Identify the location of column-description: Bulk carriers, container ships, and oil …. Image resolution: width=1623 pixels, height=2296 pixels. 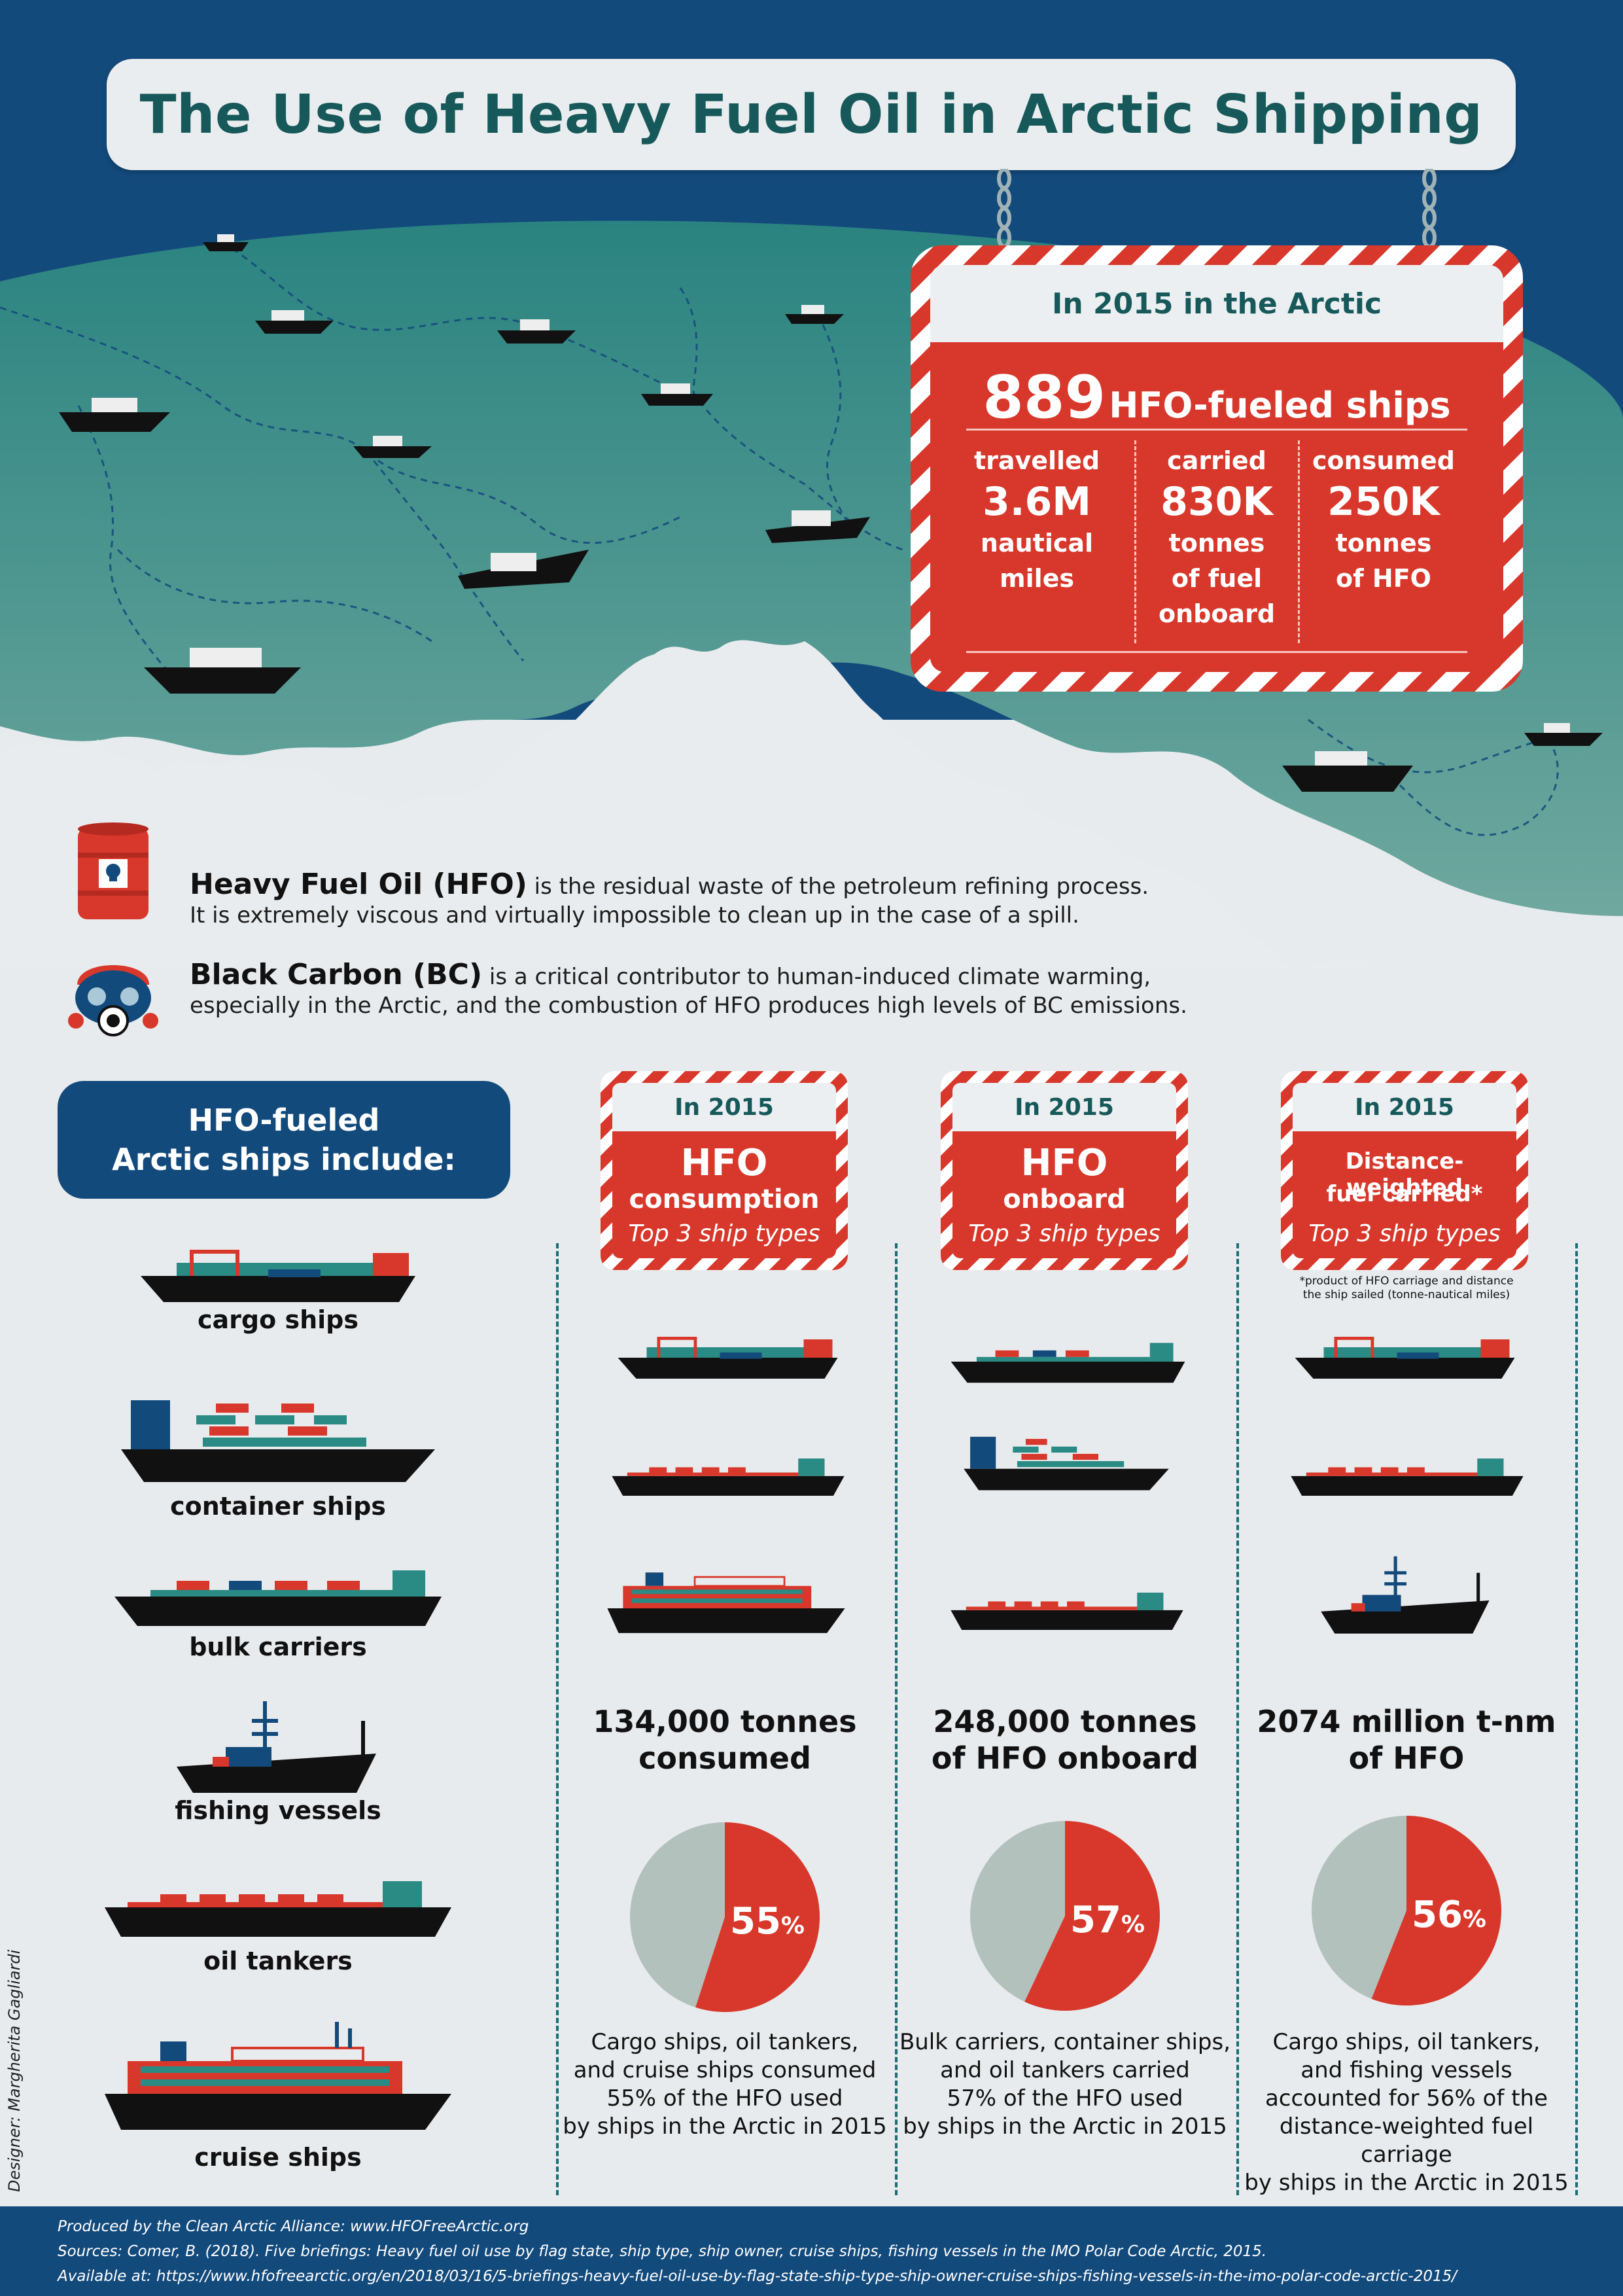
(1065, 2084).